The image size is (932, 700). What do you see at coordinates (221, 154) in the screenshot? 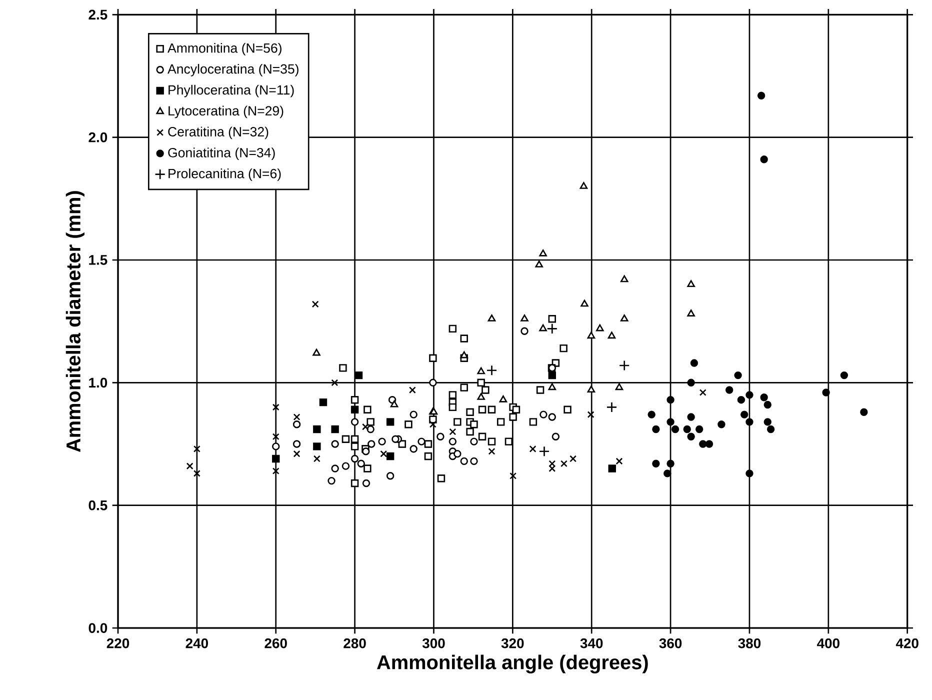
I see `legend-label: Goniatitina (N=34)` at bounding box center [221, 154].